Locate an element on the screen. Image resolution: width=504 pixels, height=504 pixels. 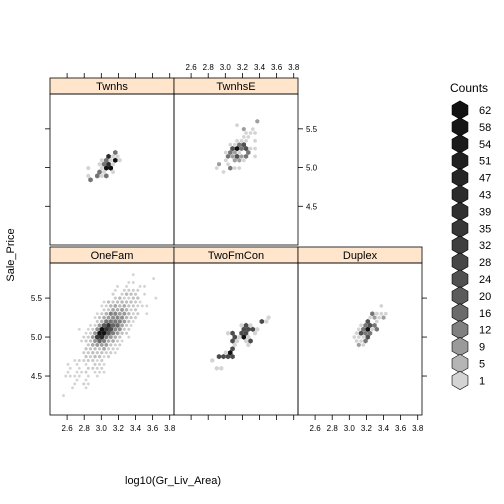
legend-label: 47 is located at coordinates (485, 179).